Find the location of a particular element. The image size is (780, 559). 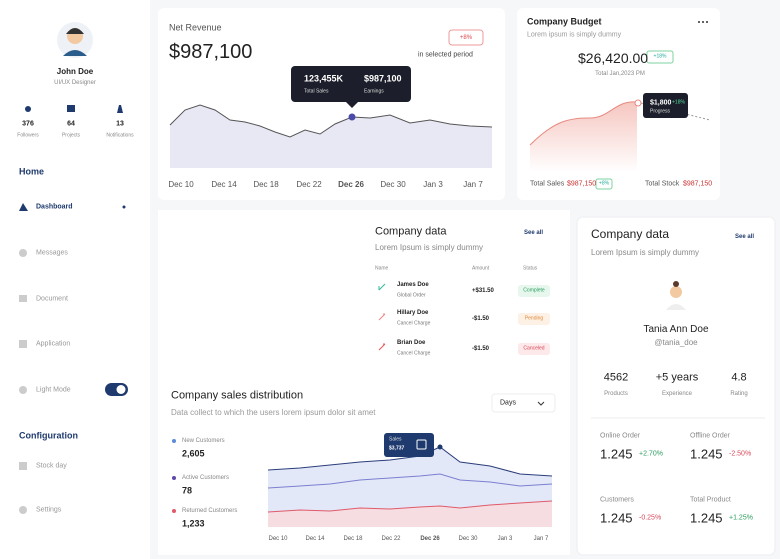

nav-item: Application is located at coordinates (53, 344).